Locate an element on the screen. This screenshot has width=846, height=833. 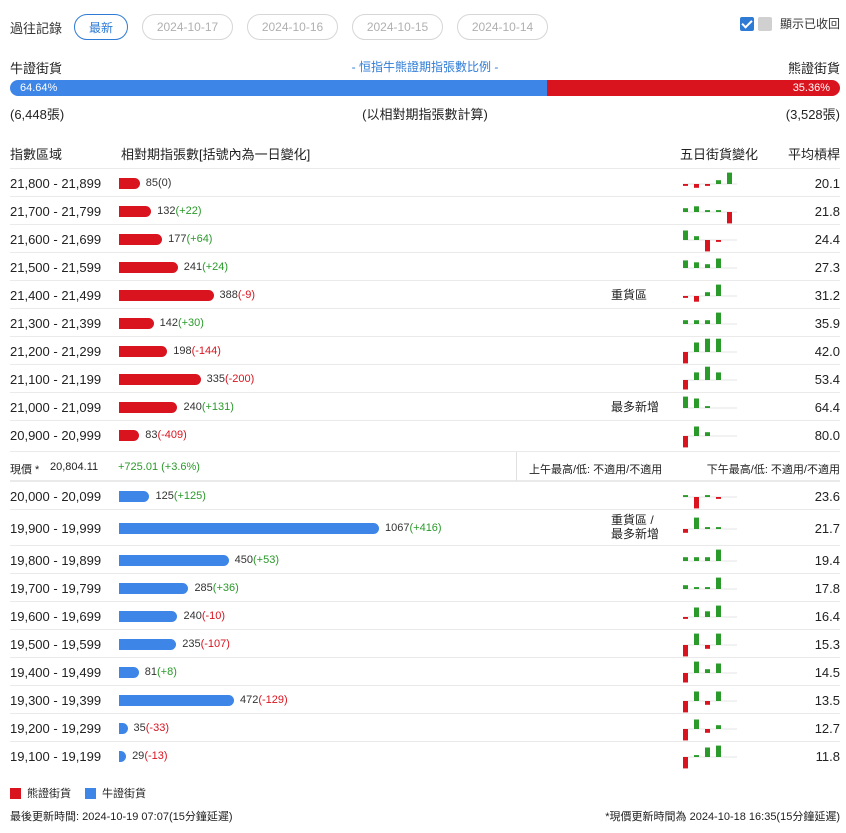
ratio-header: 牛證街貨 - 恒指牛熊證期指張數比例 - 熊證街貨 is located at coordinates (425, 67).